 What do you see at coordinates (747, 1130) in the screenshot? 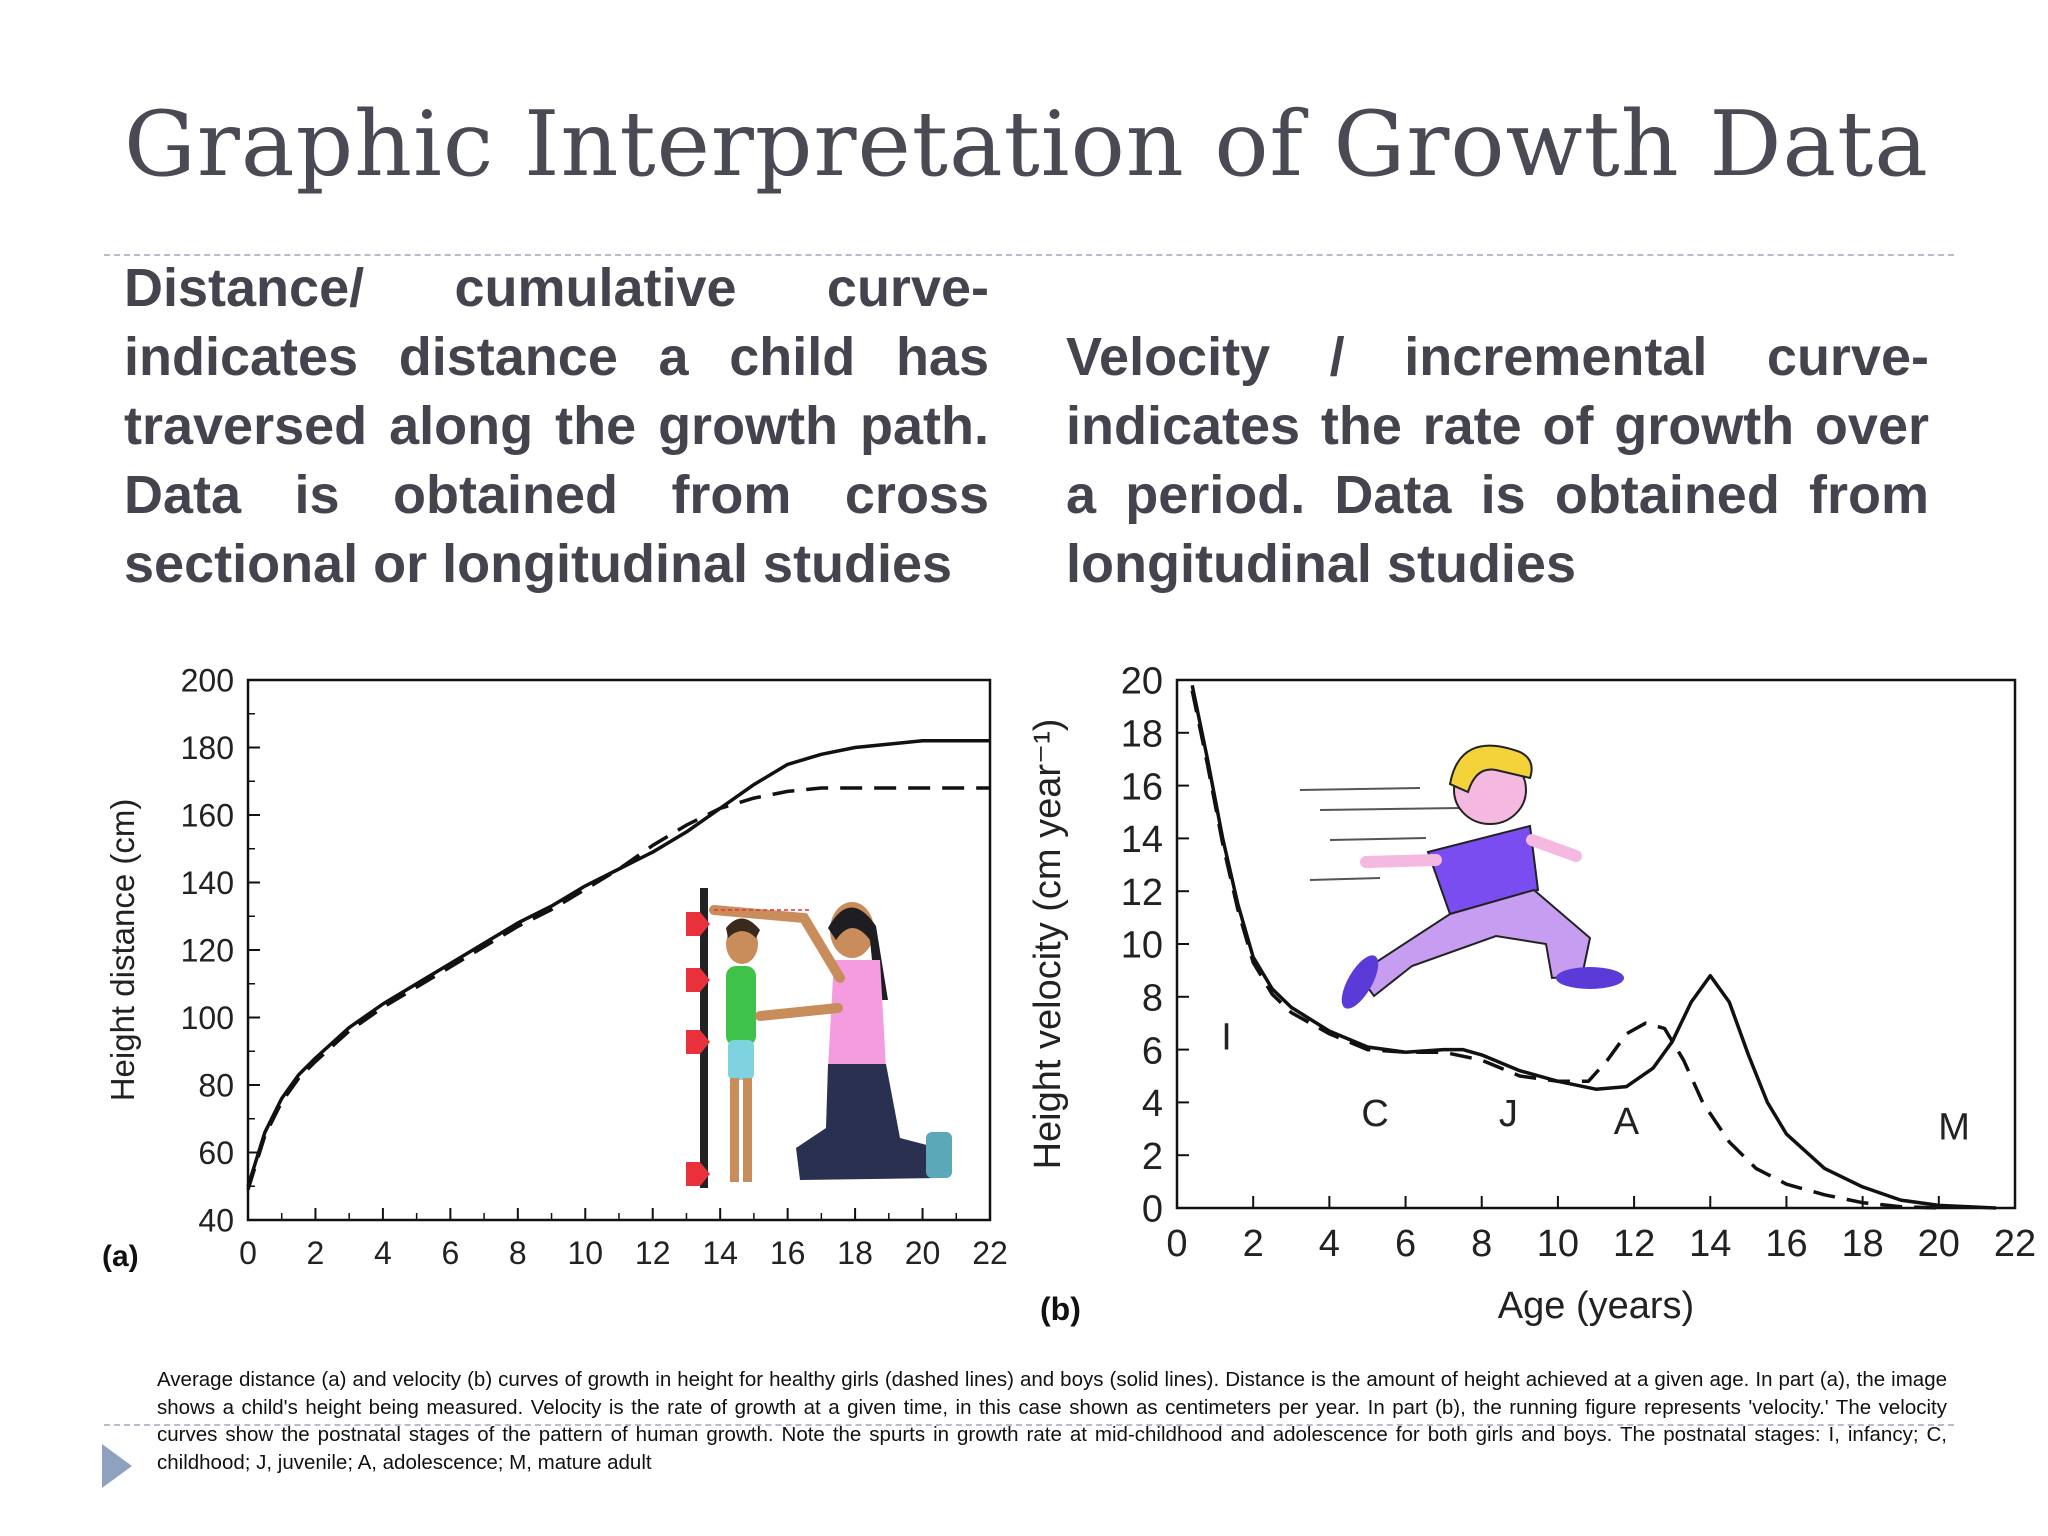
I see `child-leg-right` at bounding box center [747, 1130].